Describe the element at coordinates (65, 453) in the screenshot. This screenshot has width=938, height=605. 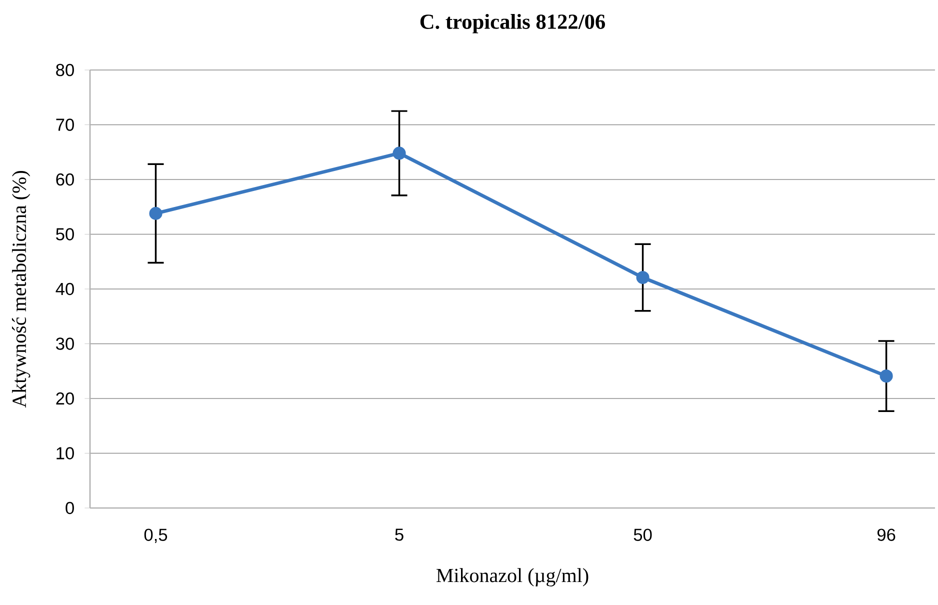
I see `y-tick-label: 10` at that location.